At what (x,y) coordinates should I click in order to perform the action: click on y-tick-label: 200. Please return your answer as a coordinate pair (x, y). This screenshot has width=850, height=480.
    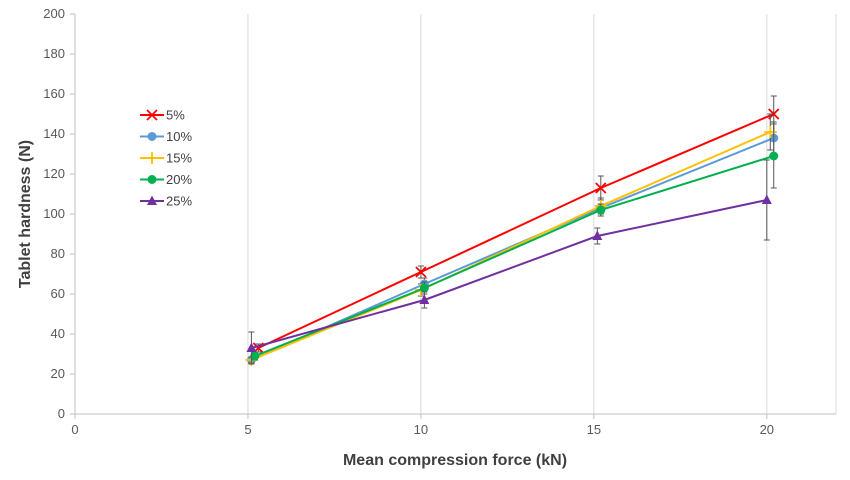
    Looking at the image, I should click on (54, 13).